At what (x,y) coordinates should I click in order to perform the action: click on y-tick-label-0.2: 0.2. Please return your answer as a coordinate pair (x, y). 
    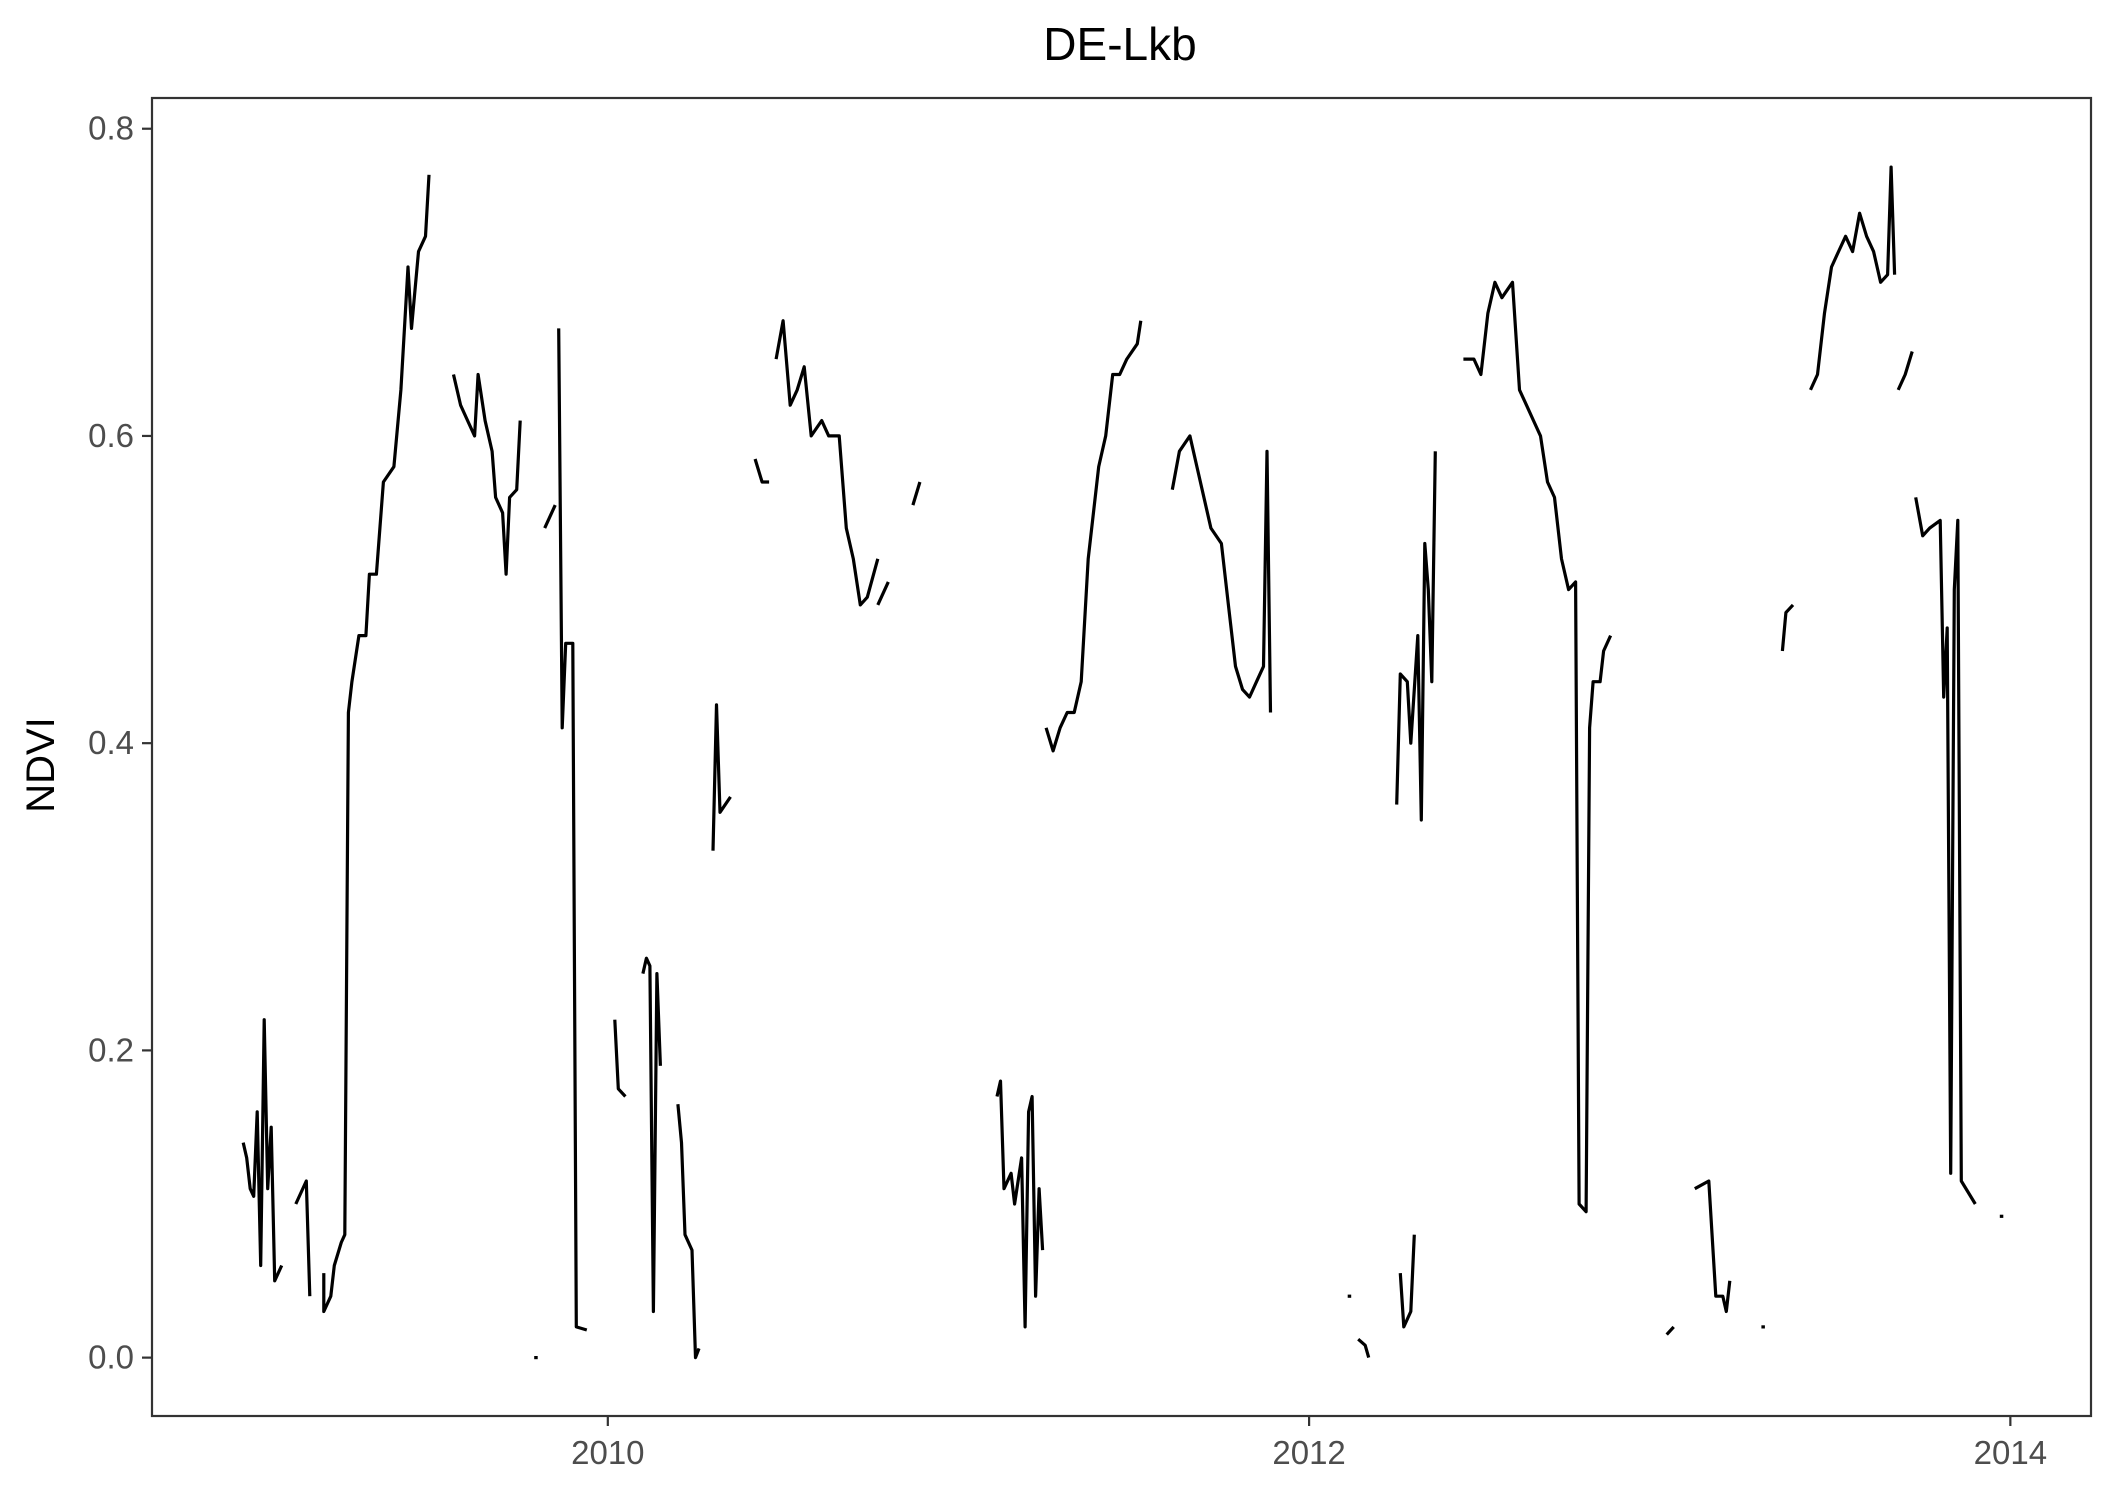
    Looking at the image, I should click on (111, 1049).